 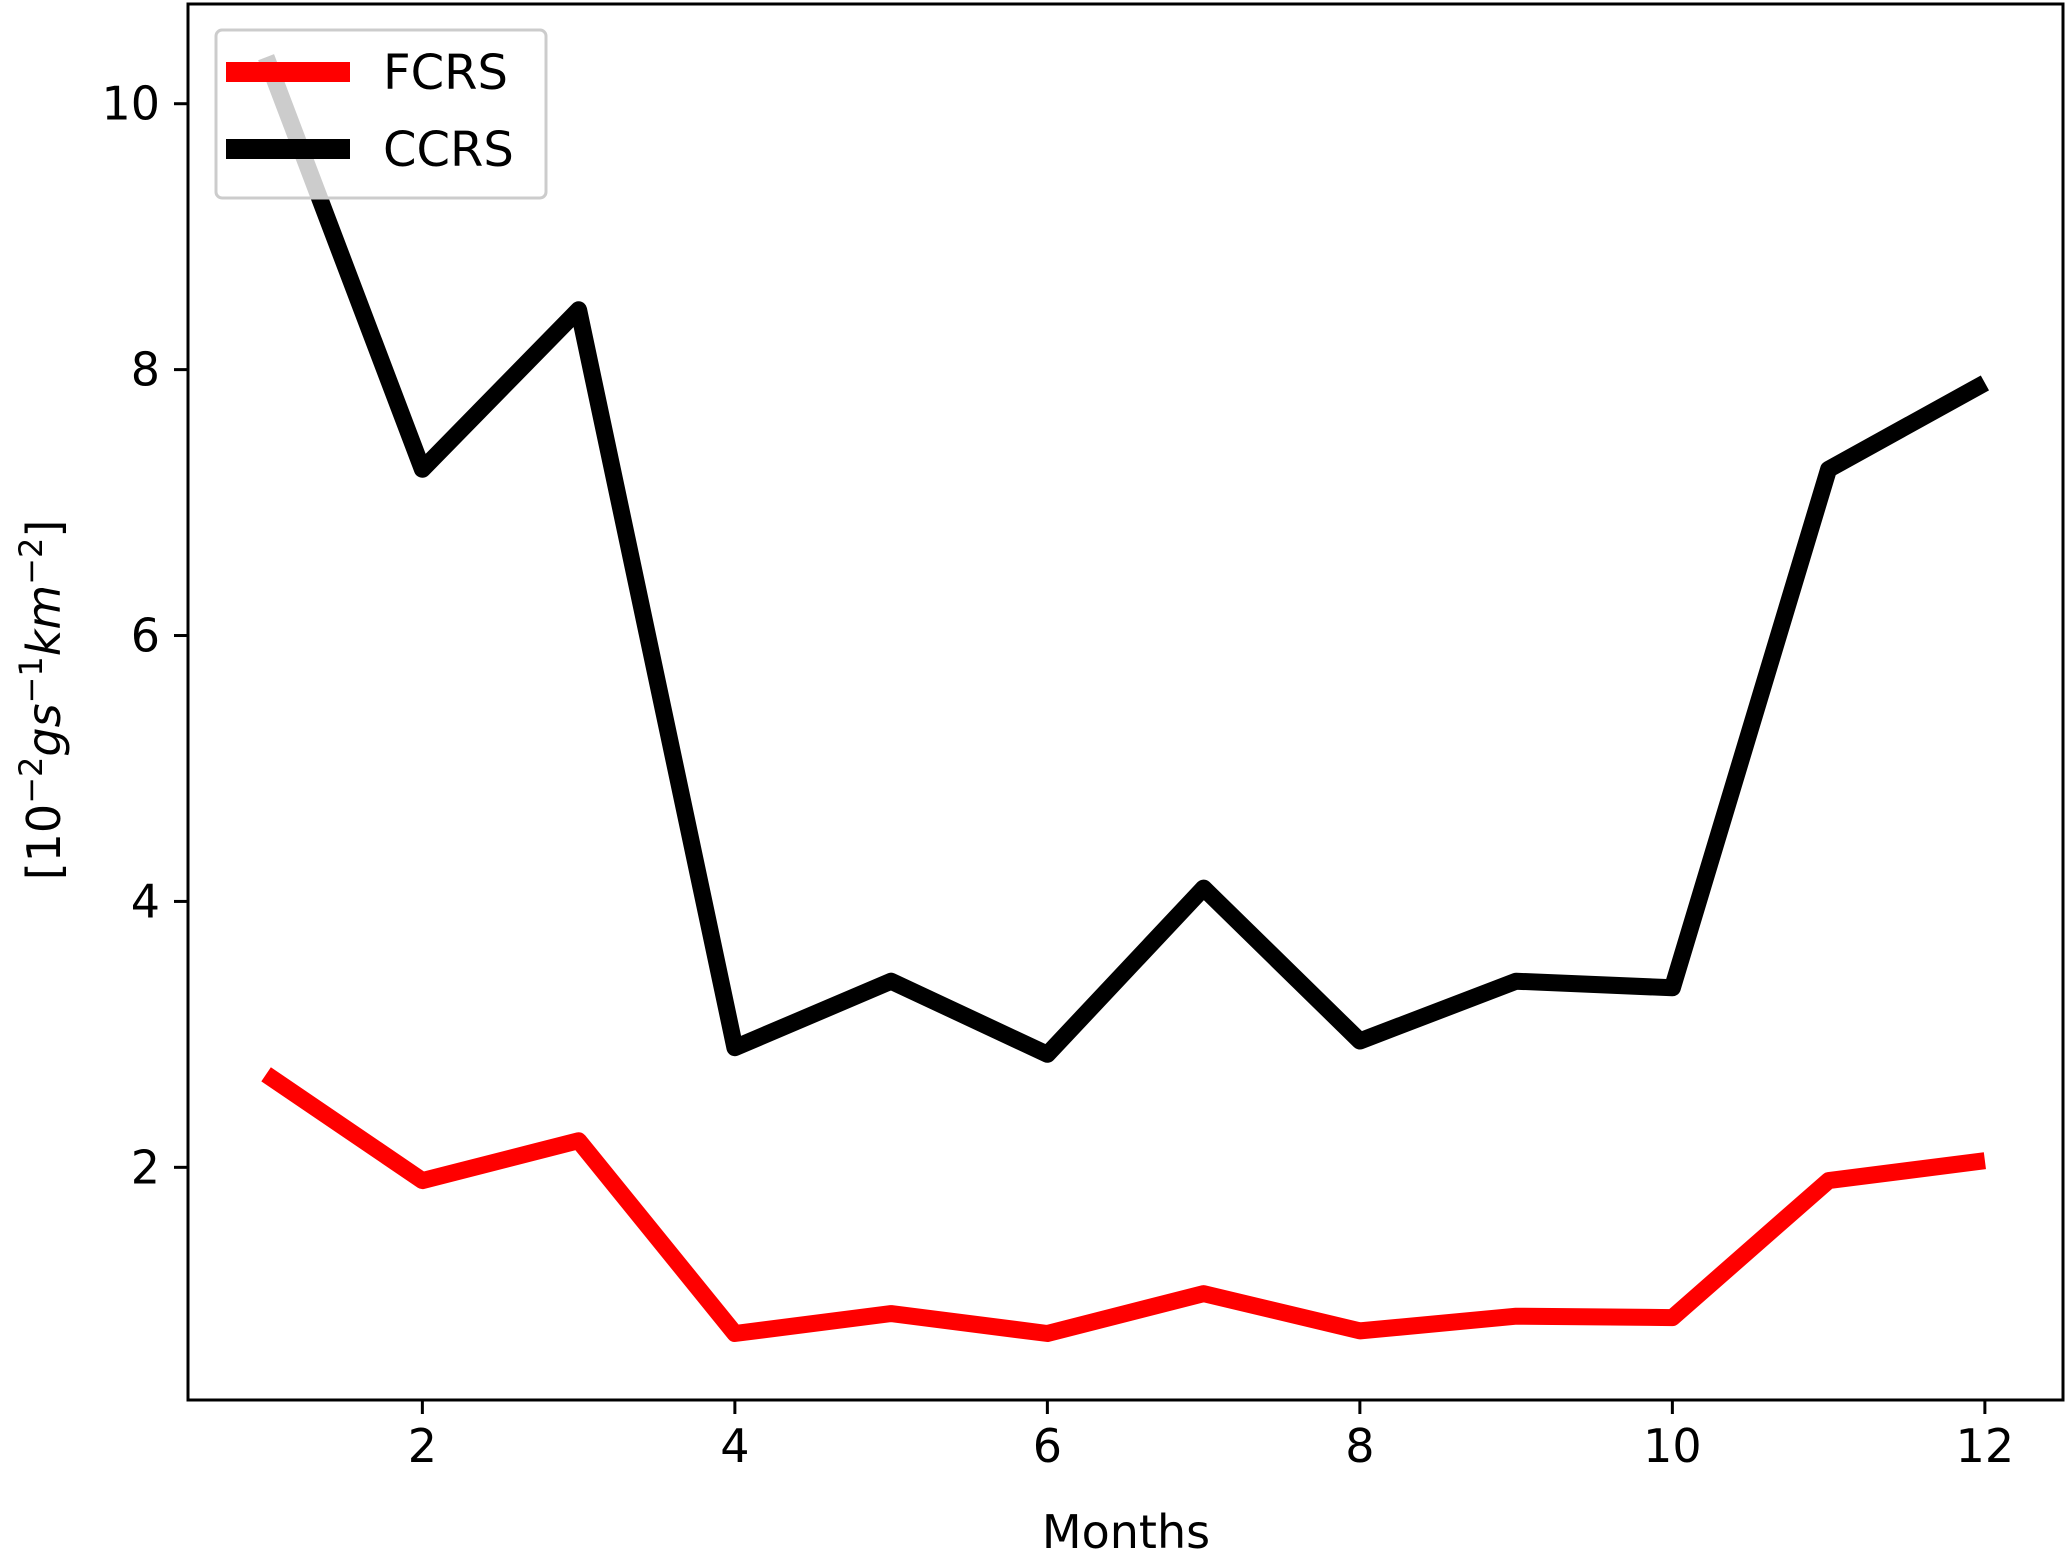 What do you see at coordinates (1359, 1446) in the screenshot?
I see `x-tick-label-8: 8` at bounding box center [1359, 1446].